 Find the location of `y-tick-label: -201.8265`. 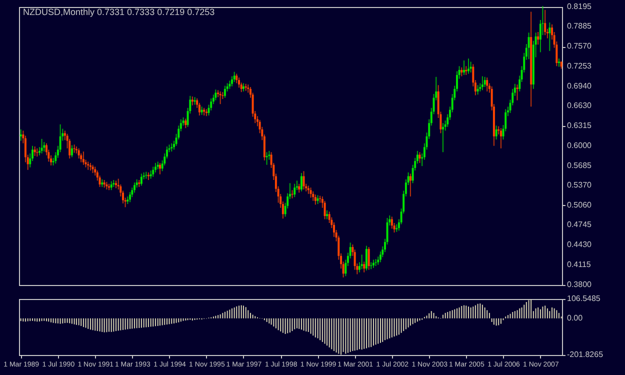

y-tick-label: -201.8265 is located at coordinates (585, 354).